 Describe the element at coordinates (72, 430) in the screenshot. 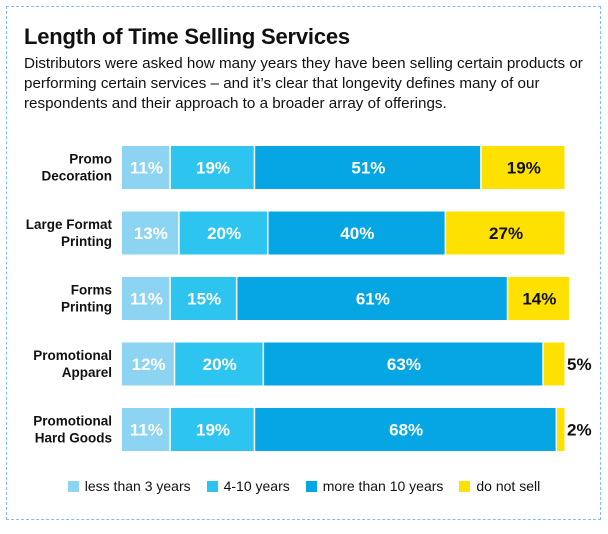

I see `category-label: Promotional Hard Goods` at that location.